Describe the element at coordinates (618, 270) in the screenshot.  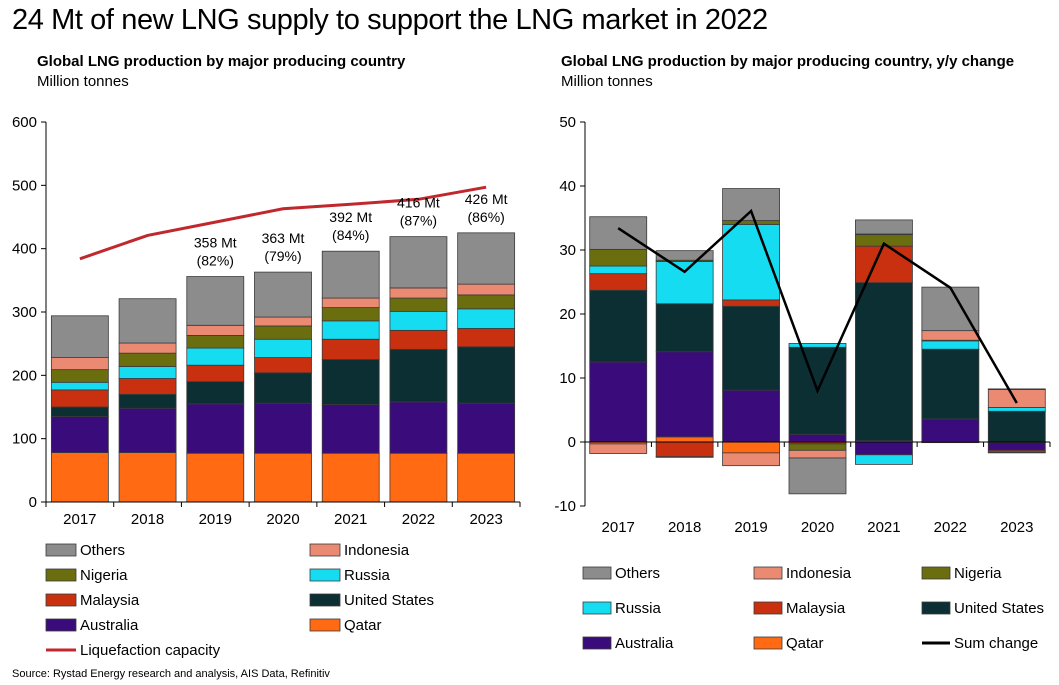
I see `bar-russia-2017` at that location.